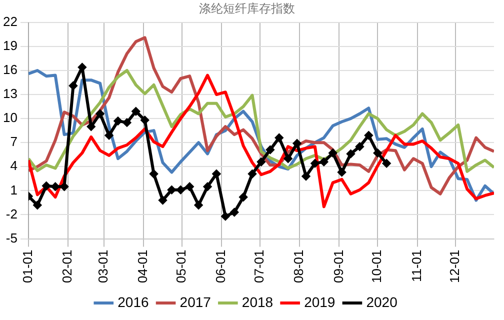  I want to click on y-tick-label: 13, so click(10, 94).